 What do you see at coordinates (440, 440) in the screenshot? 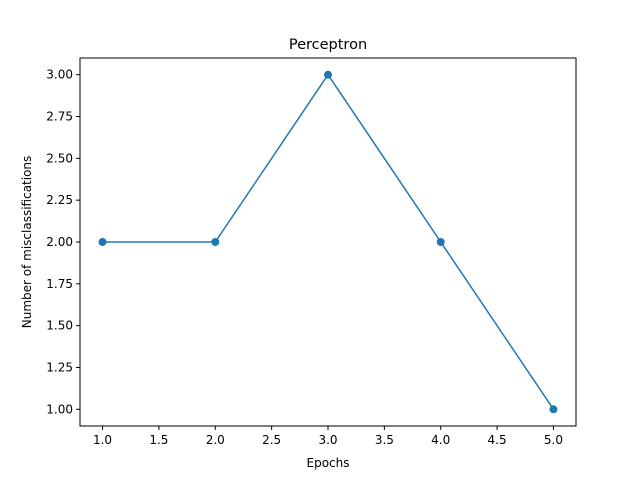
I see `x-tick-label: 4.0` at bounding box center [440, 440].